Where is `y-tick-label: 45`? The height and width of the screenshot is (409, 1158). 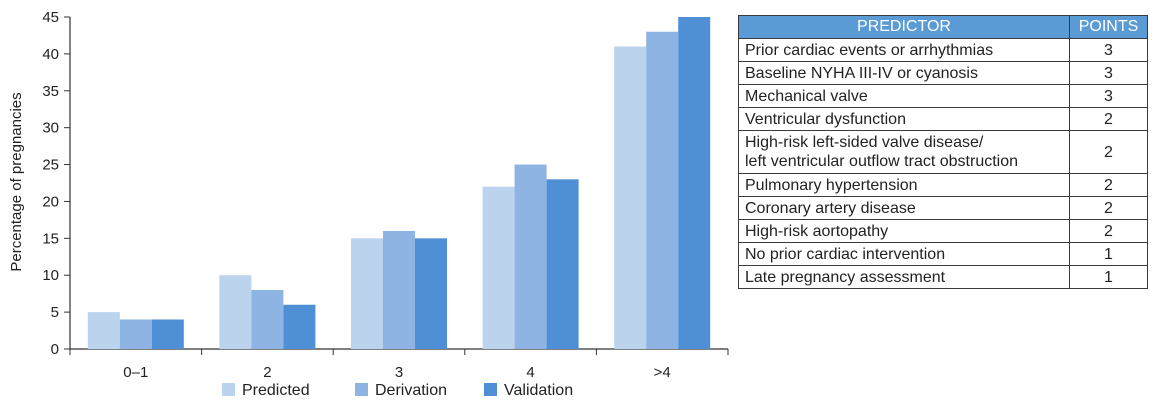
y-tick-label: 45 is located at coordinates (50, 17).